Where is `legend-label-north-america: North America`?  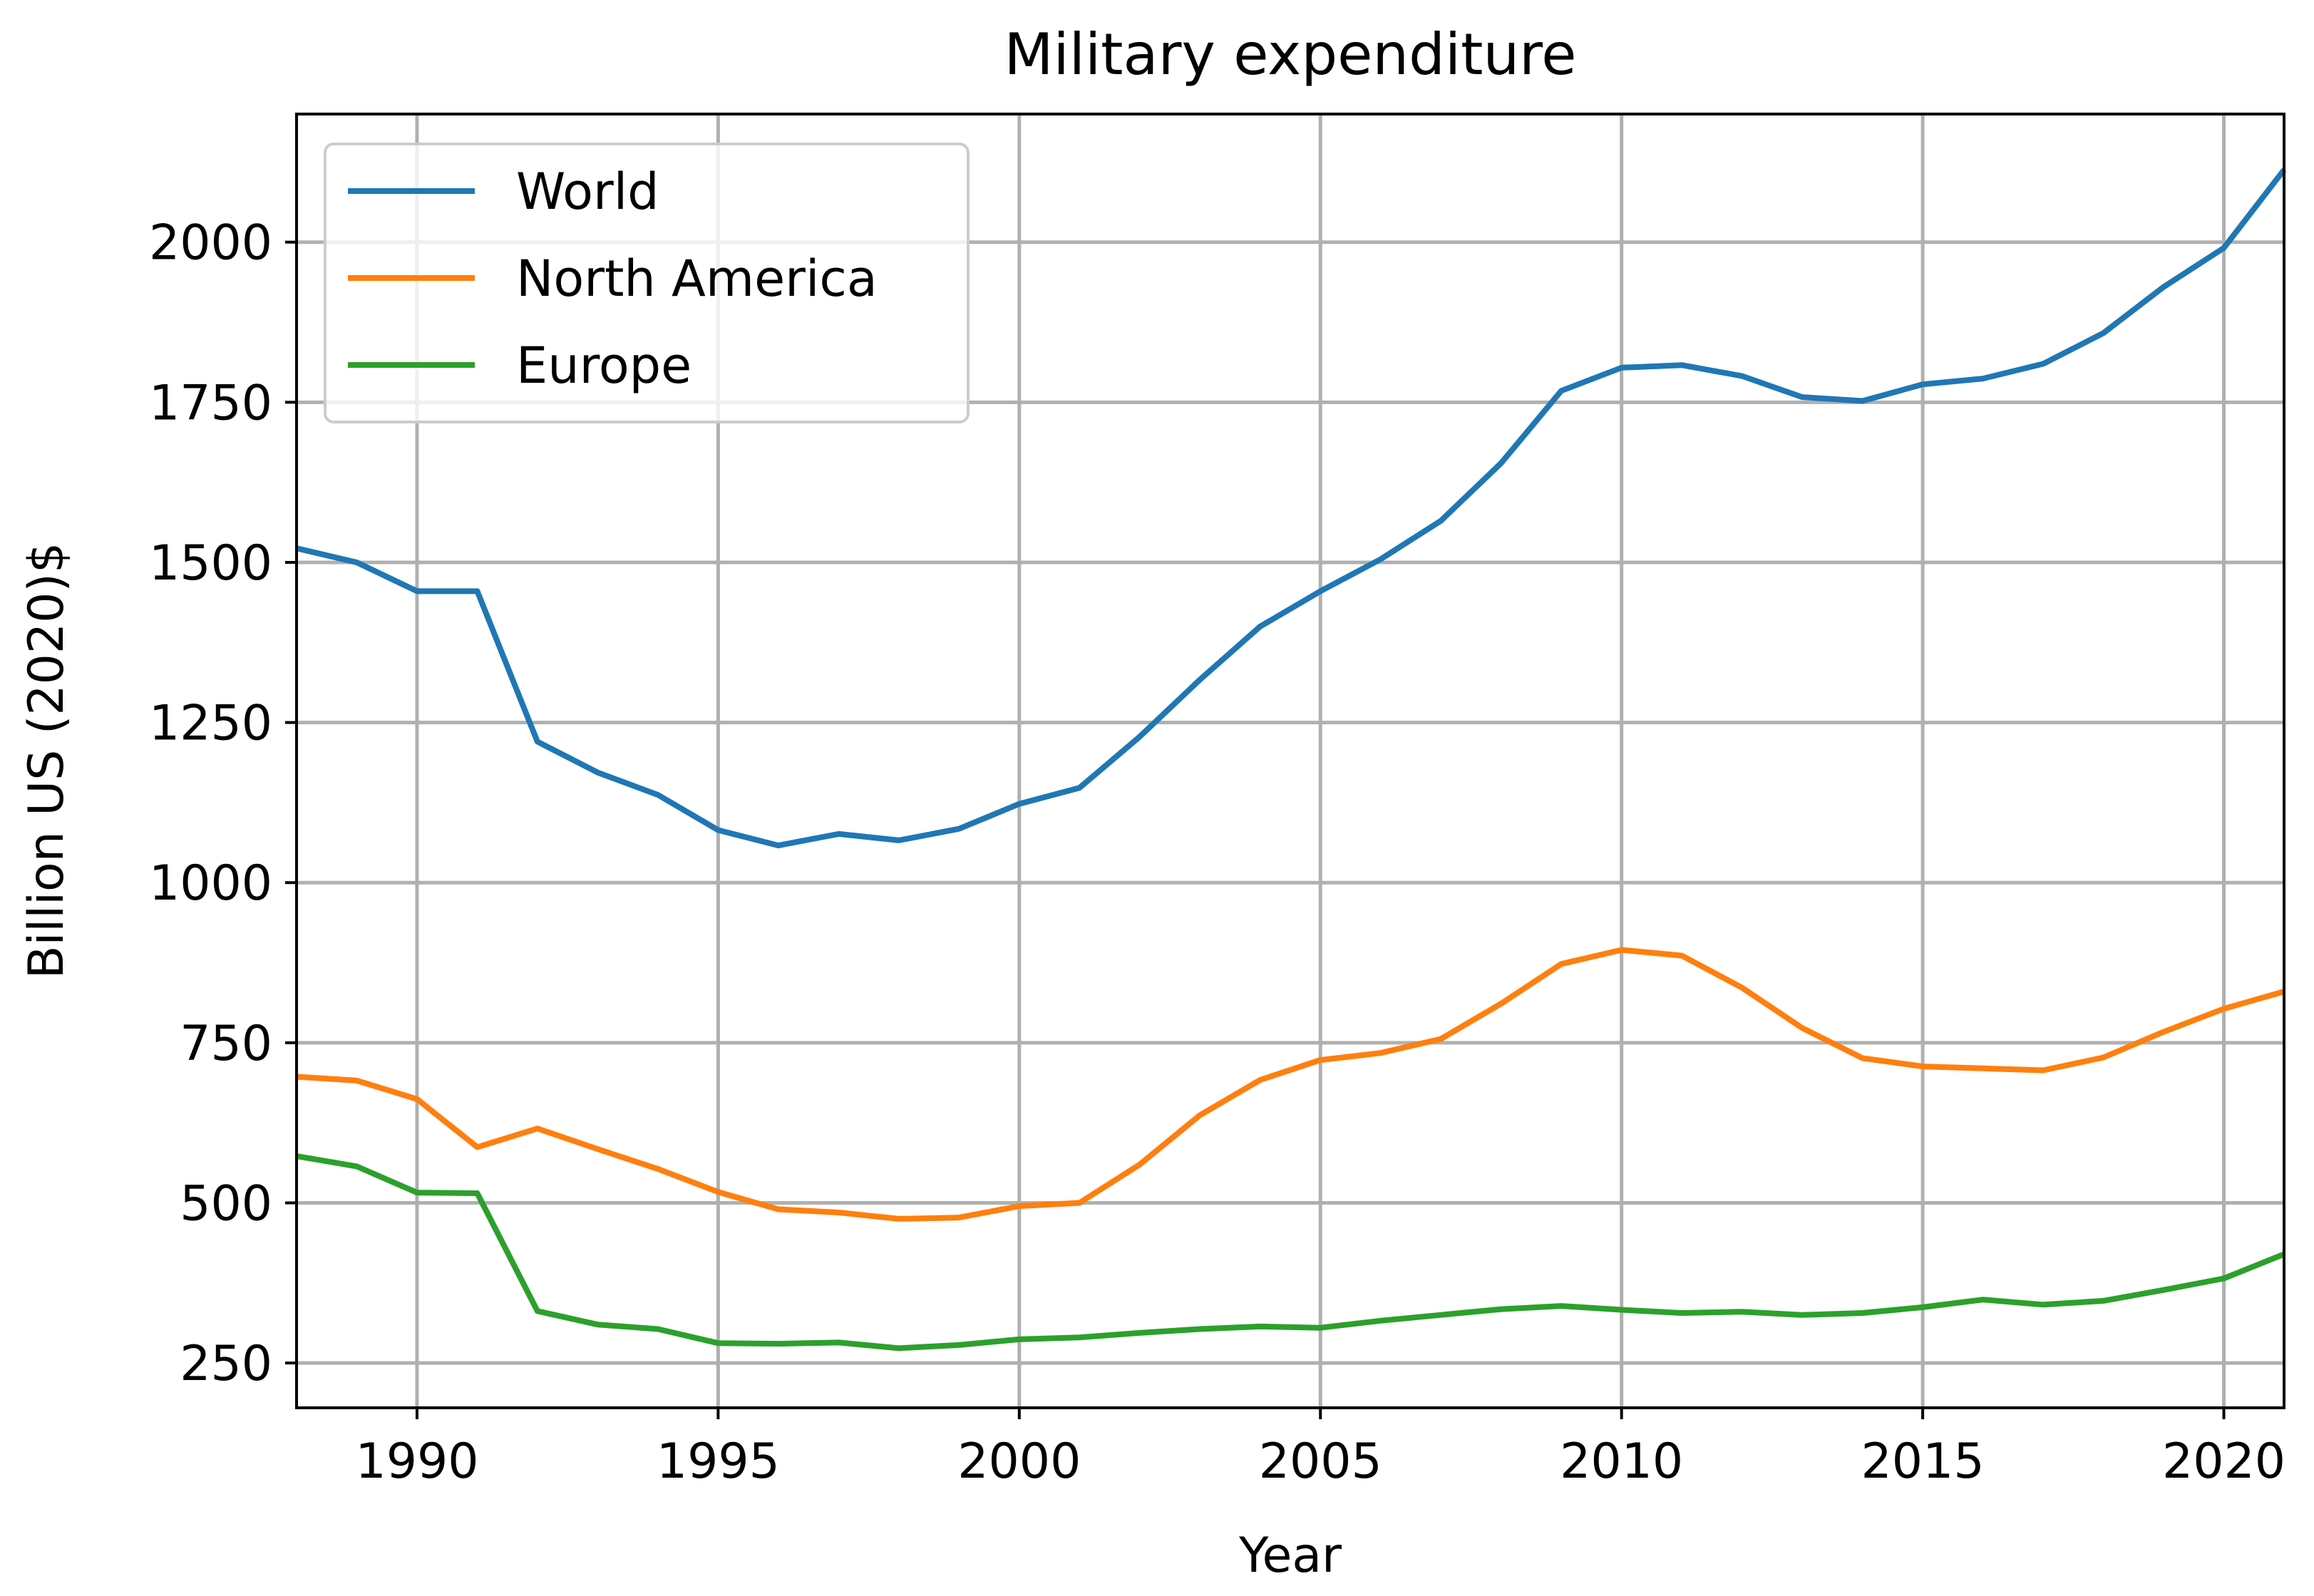
legend-label-north-america: North America is located at coordinates (697, 278).